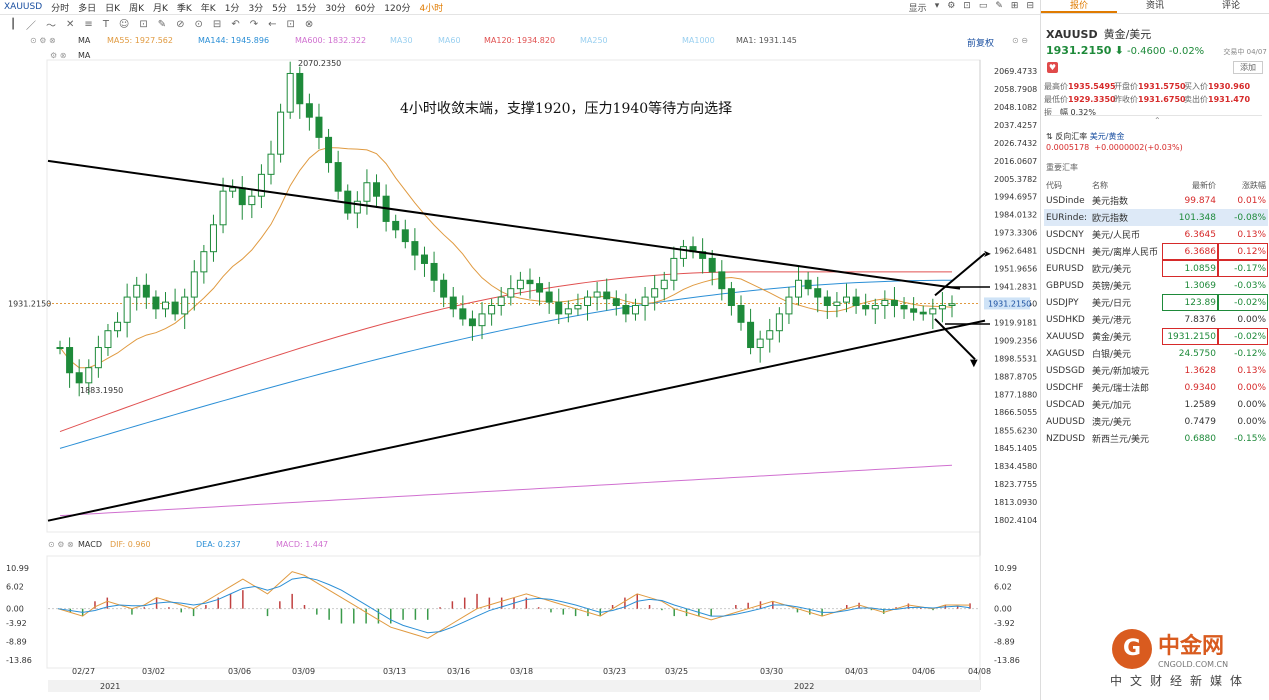 The image size is (1269, 700). I want to click on period-2: 日K, so click(113, 8).